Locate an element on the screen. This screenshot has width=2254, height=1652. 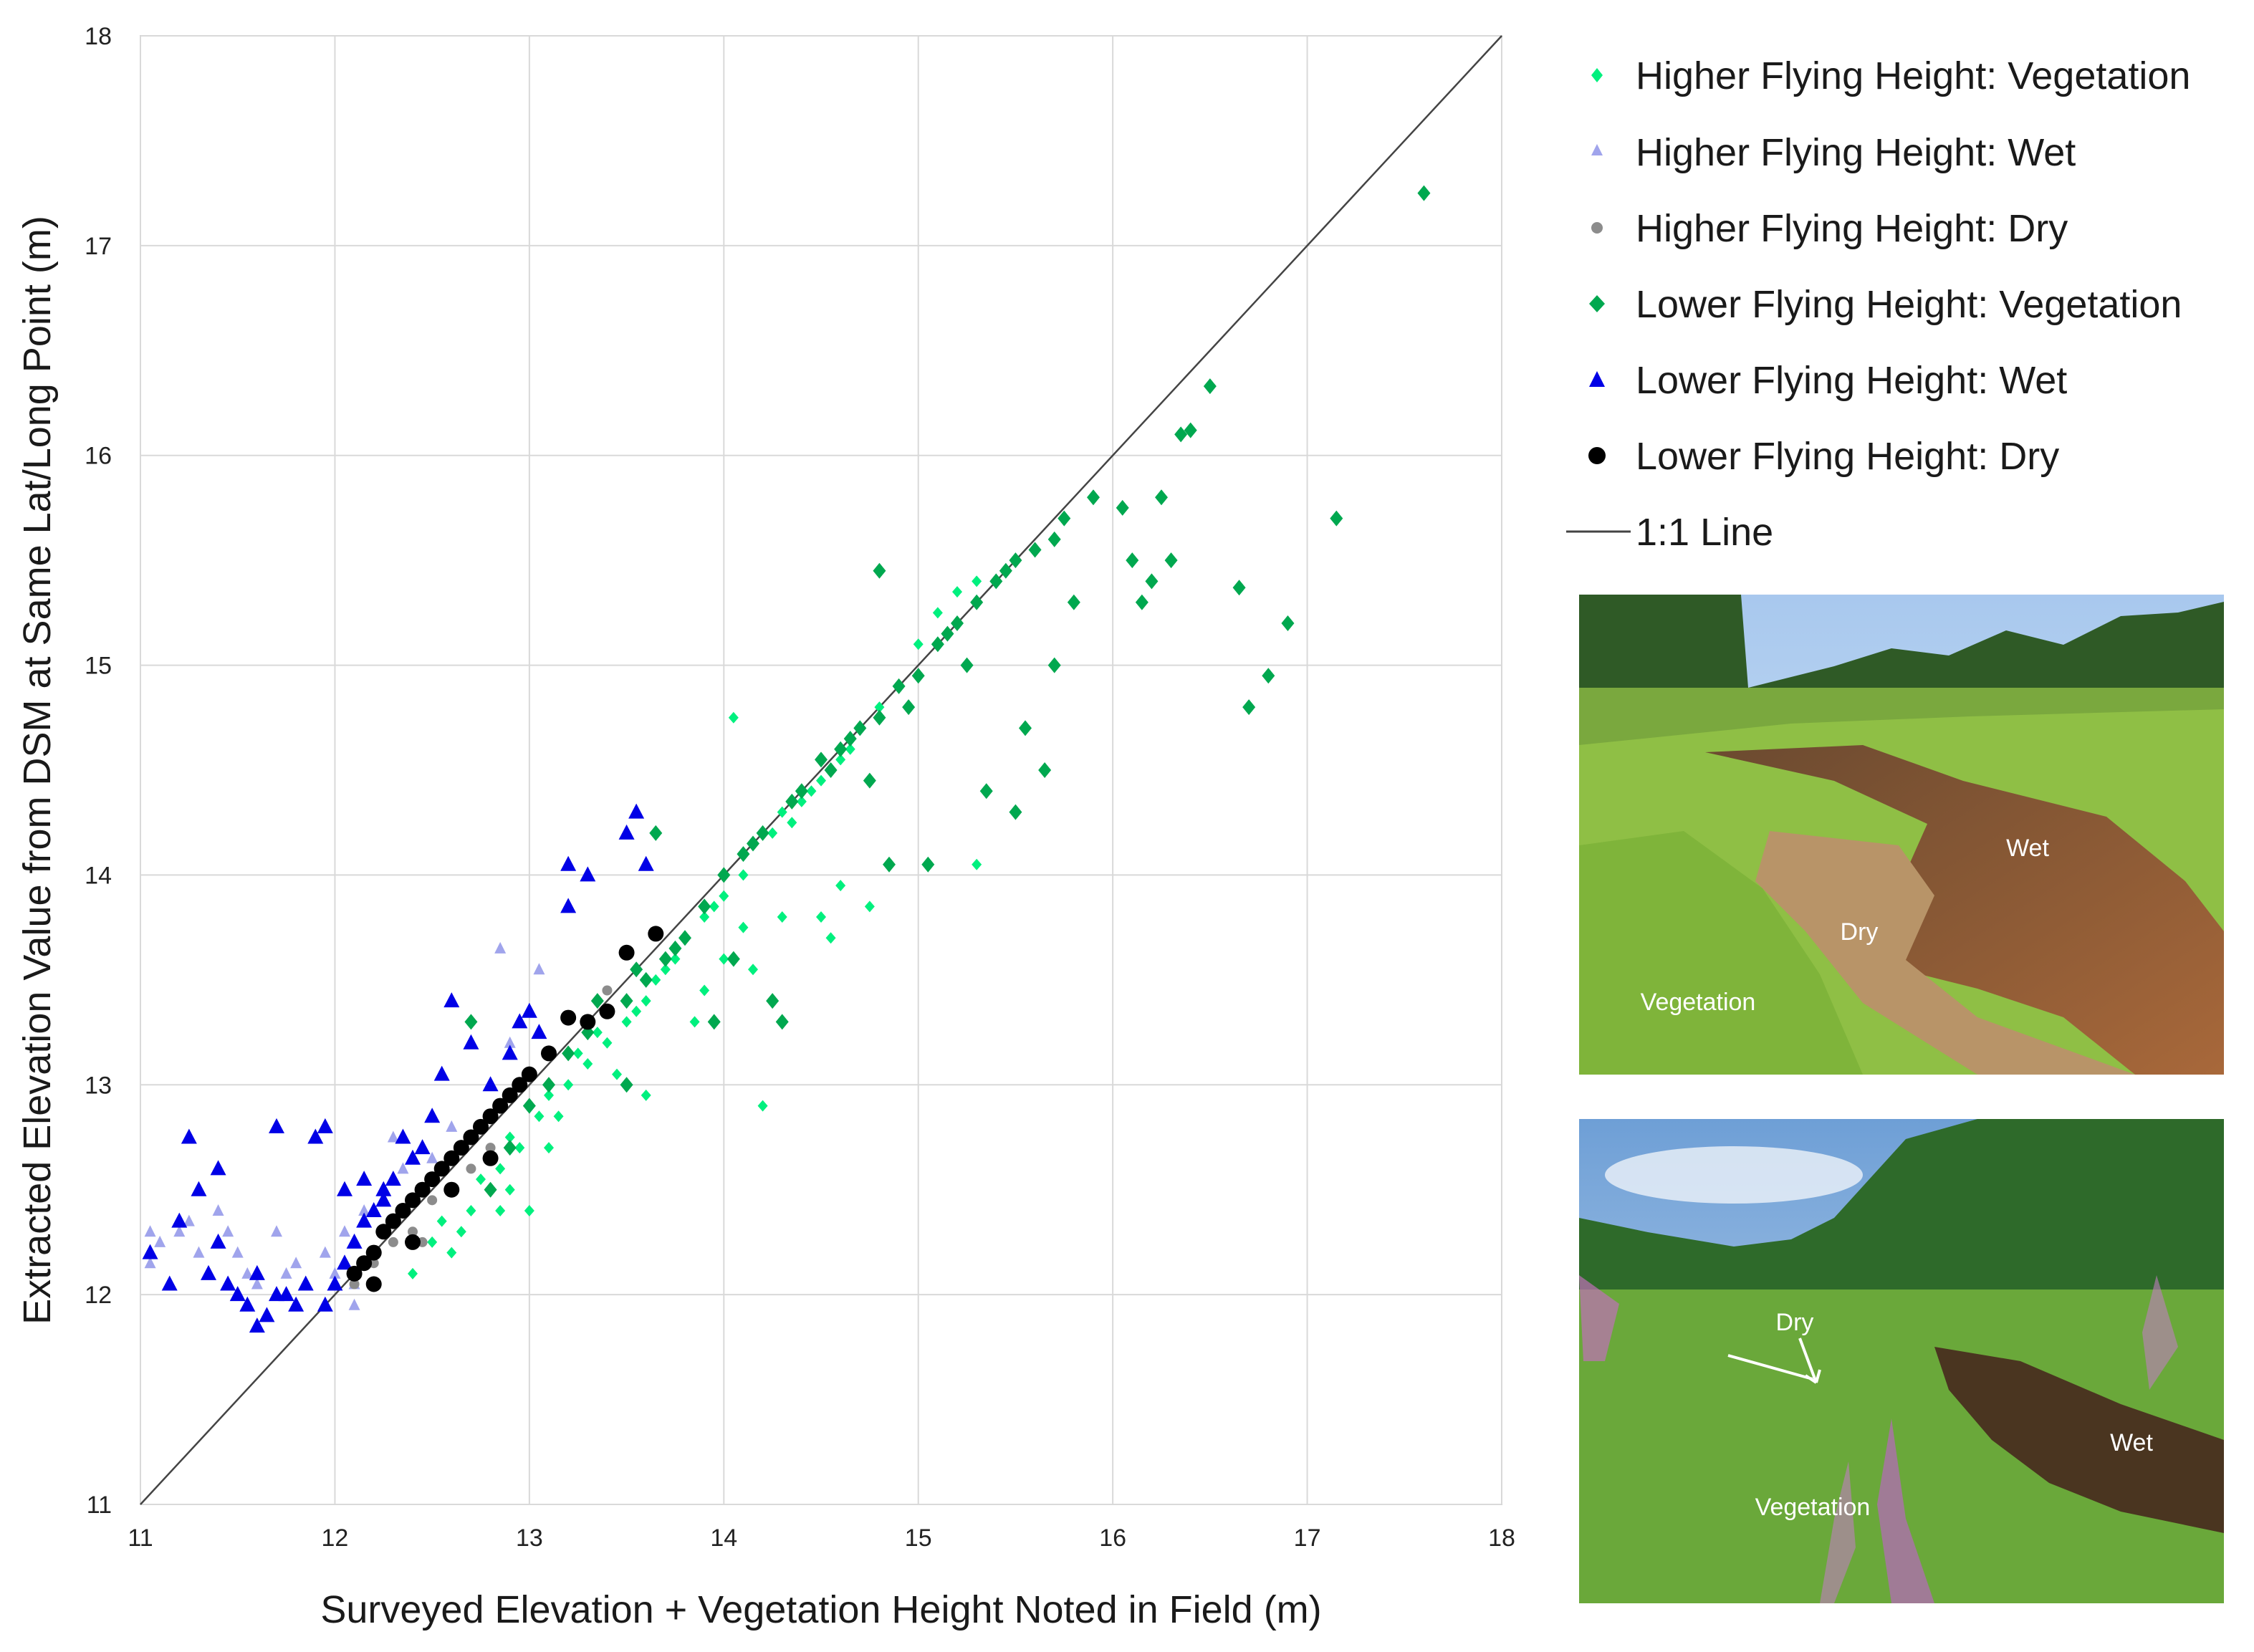
loosestrife-flowers is located at coordinates (1905, 1510).